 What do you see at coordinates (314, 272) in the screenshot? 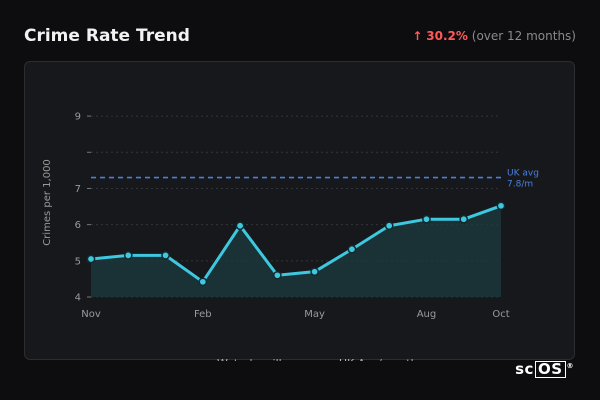
I see `data-point-may` at bounding box center [314, 272].